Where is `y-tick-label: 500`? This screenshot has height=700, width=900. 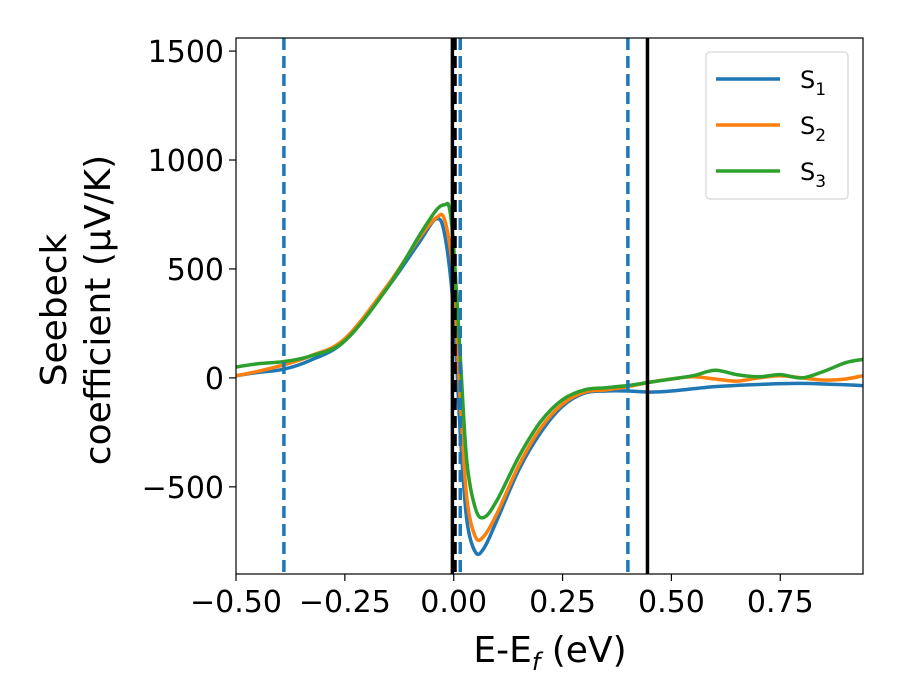
y-tick-label: 500 is located at coordinates (195, 270).